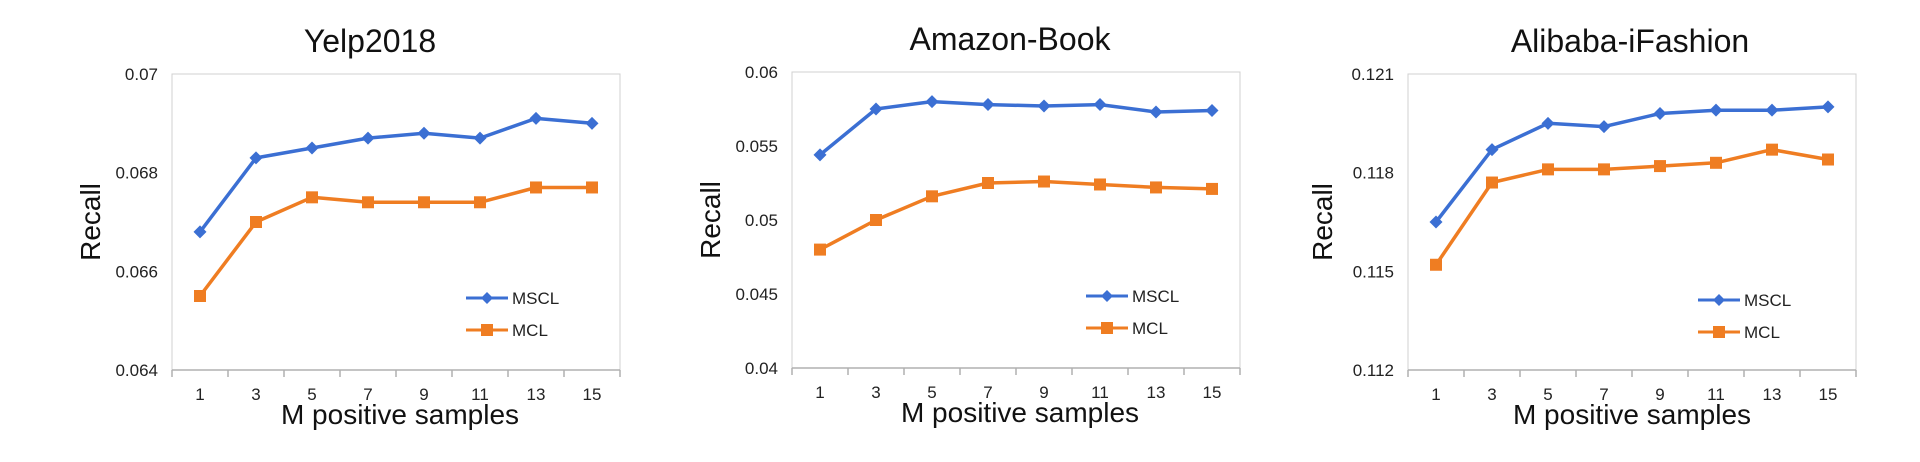 The image size is (1920, 462). What do you see at coordinates (136, 222) in the screenshot?
I see `y-tick-labels: 0.064 0.066 0.068 0.07` at bounding box center [136, 222].